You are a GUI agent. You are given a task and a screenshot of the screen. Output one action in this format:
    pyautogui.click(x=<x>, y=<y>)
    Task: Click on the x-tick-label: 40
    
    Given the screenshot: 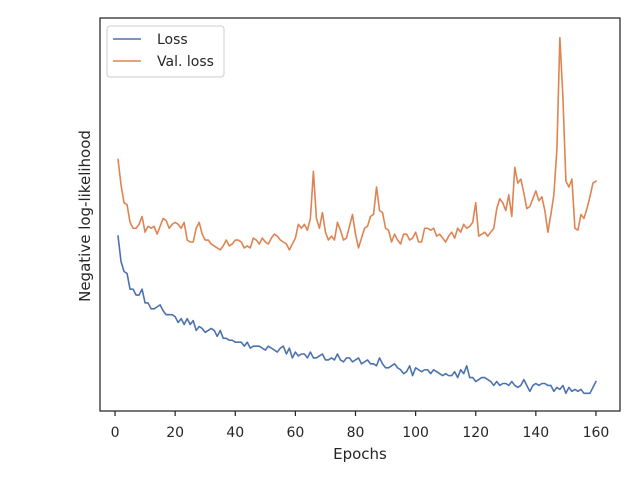 What is the action you would take?
    pyautogui.click(x=235, y=433)
    